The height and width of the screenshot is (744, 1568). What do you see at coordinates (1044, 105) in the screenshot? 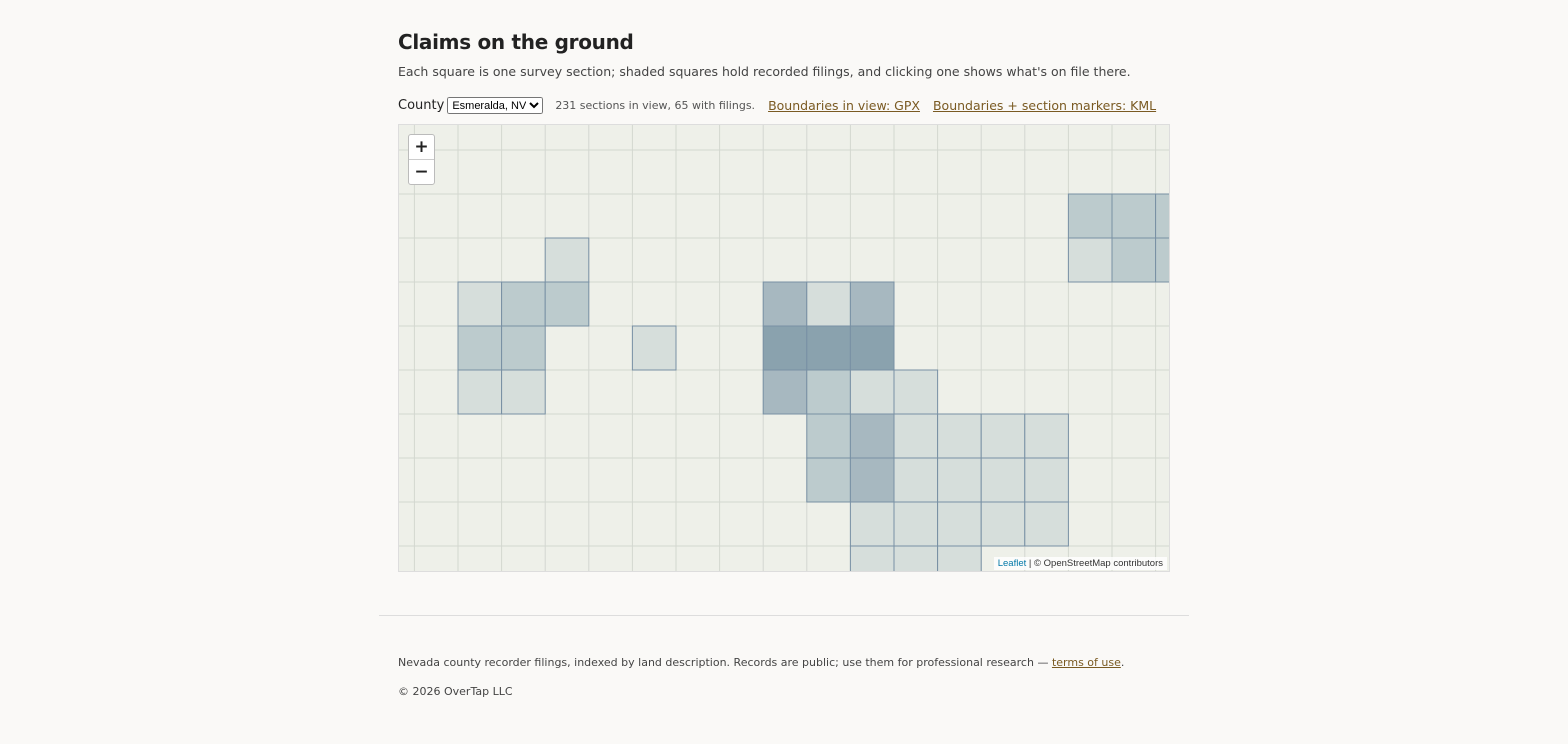
I see `kml-link: Boundaries + section markers: KML` at bounding box center [1044, 105].